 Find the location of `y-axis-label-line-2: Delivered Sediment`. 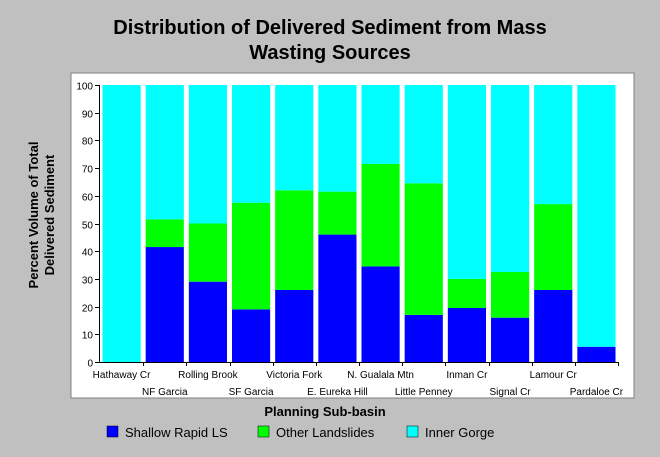

y-axis-label-line-2: Delivered Sediment is located at coordinates (49, 214).